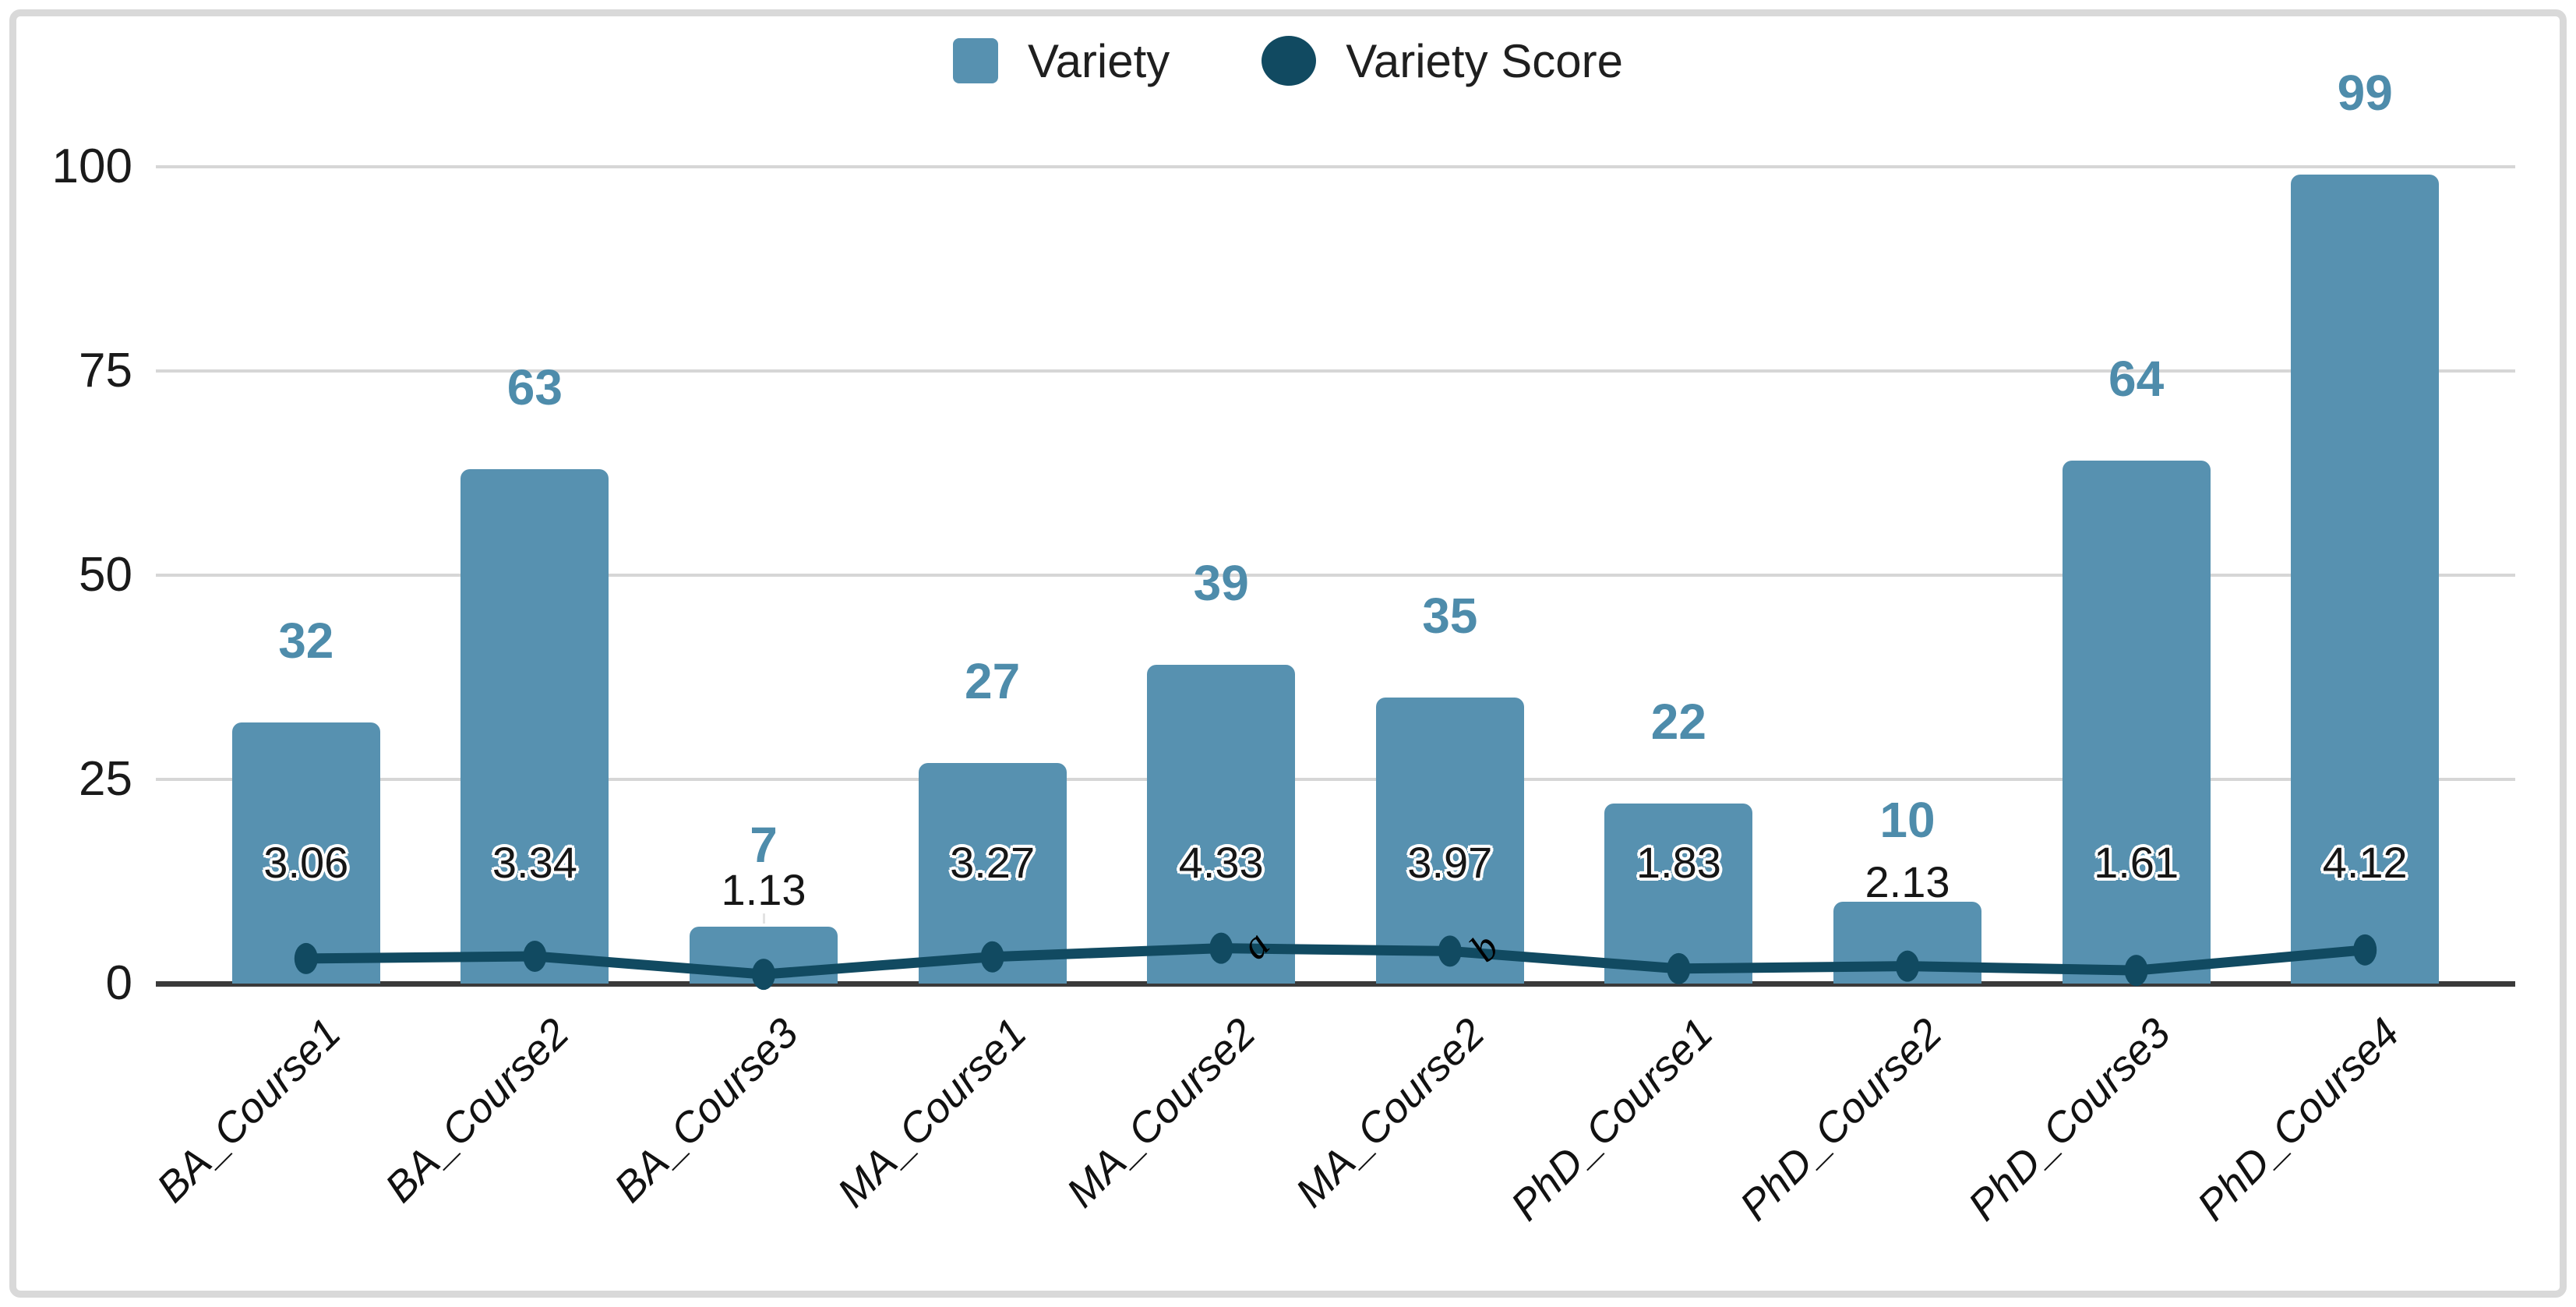 The image size is (2576, 1307). What do you see at coordinates (91, 166) in the screenshot?
I see `y-axis-tick-label: 100` at bounding box center [91, 166].